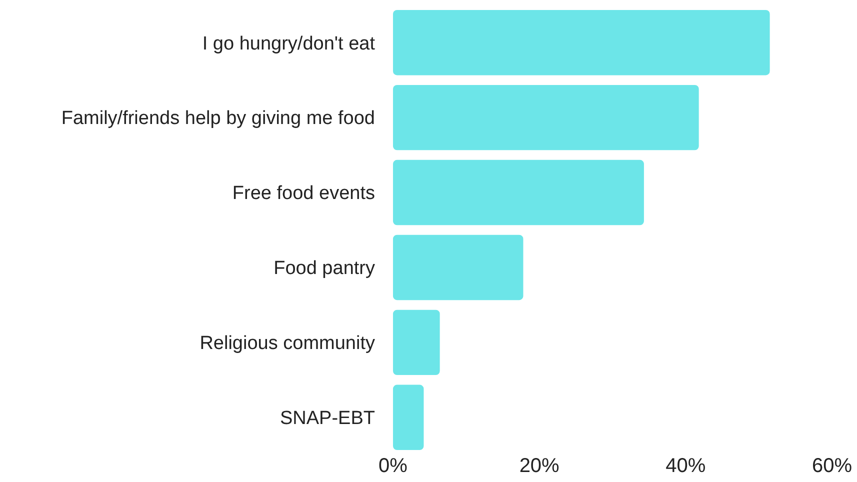 The height and width of the screenshot is (482, 857). Describe the element at coordinates (328, 419) in the screenshot. I see `y-tick-label: SNAP-EBT` at that location.